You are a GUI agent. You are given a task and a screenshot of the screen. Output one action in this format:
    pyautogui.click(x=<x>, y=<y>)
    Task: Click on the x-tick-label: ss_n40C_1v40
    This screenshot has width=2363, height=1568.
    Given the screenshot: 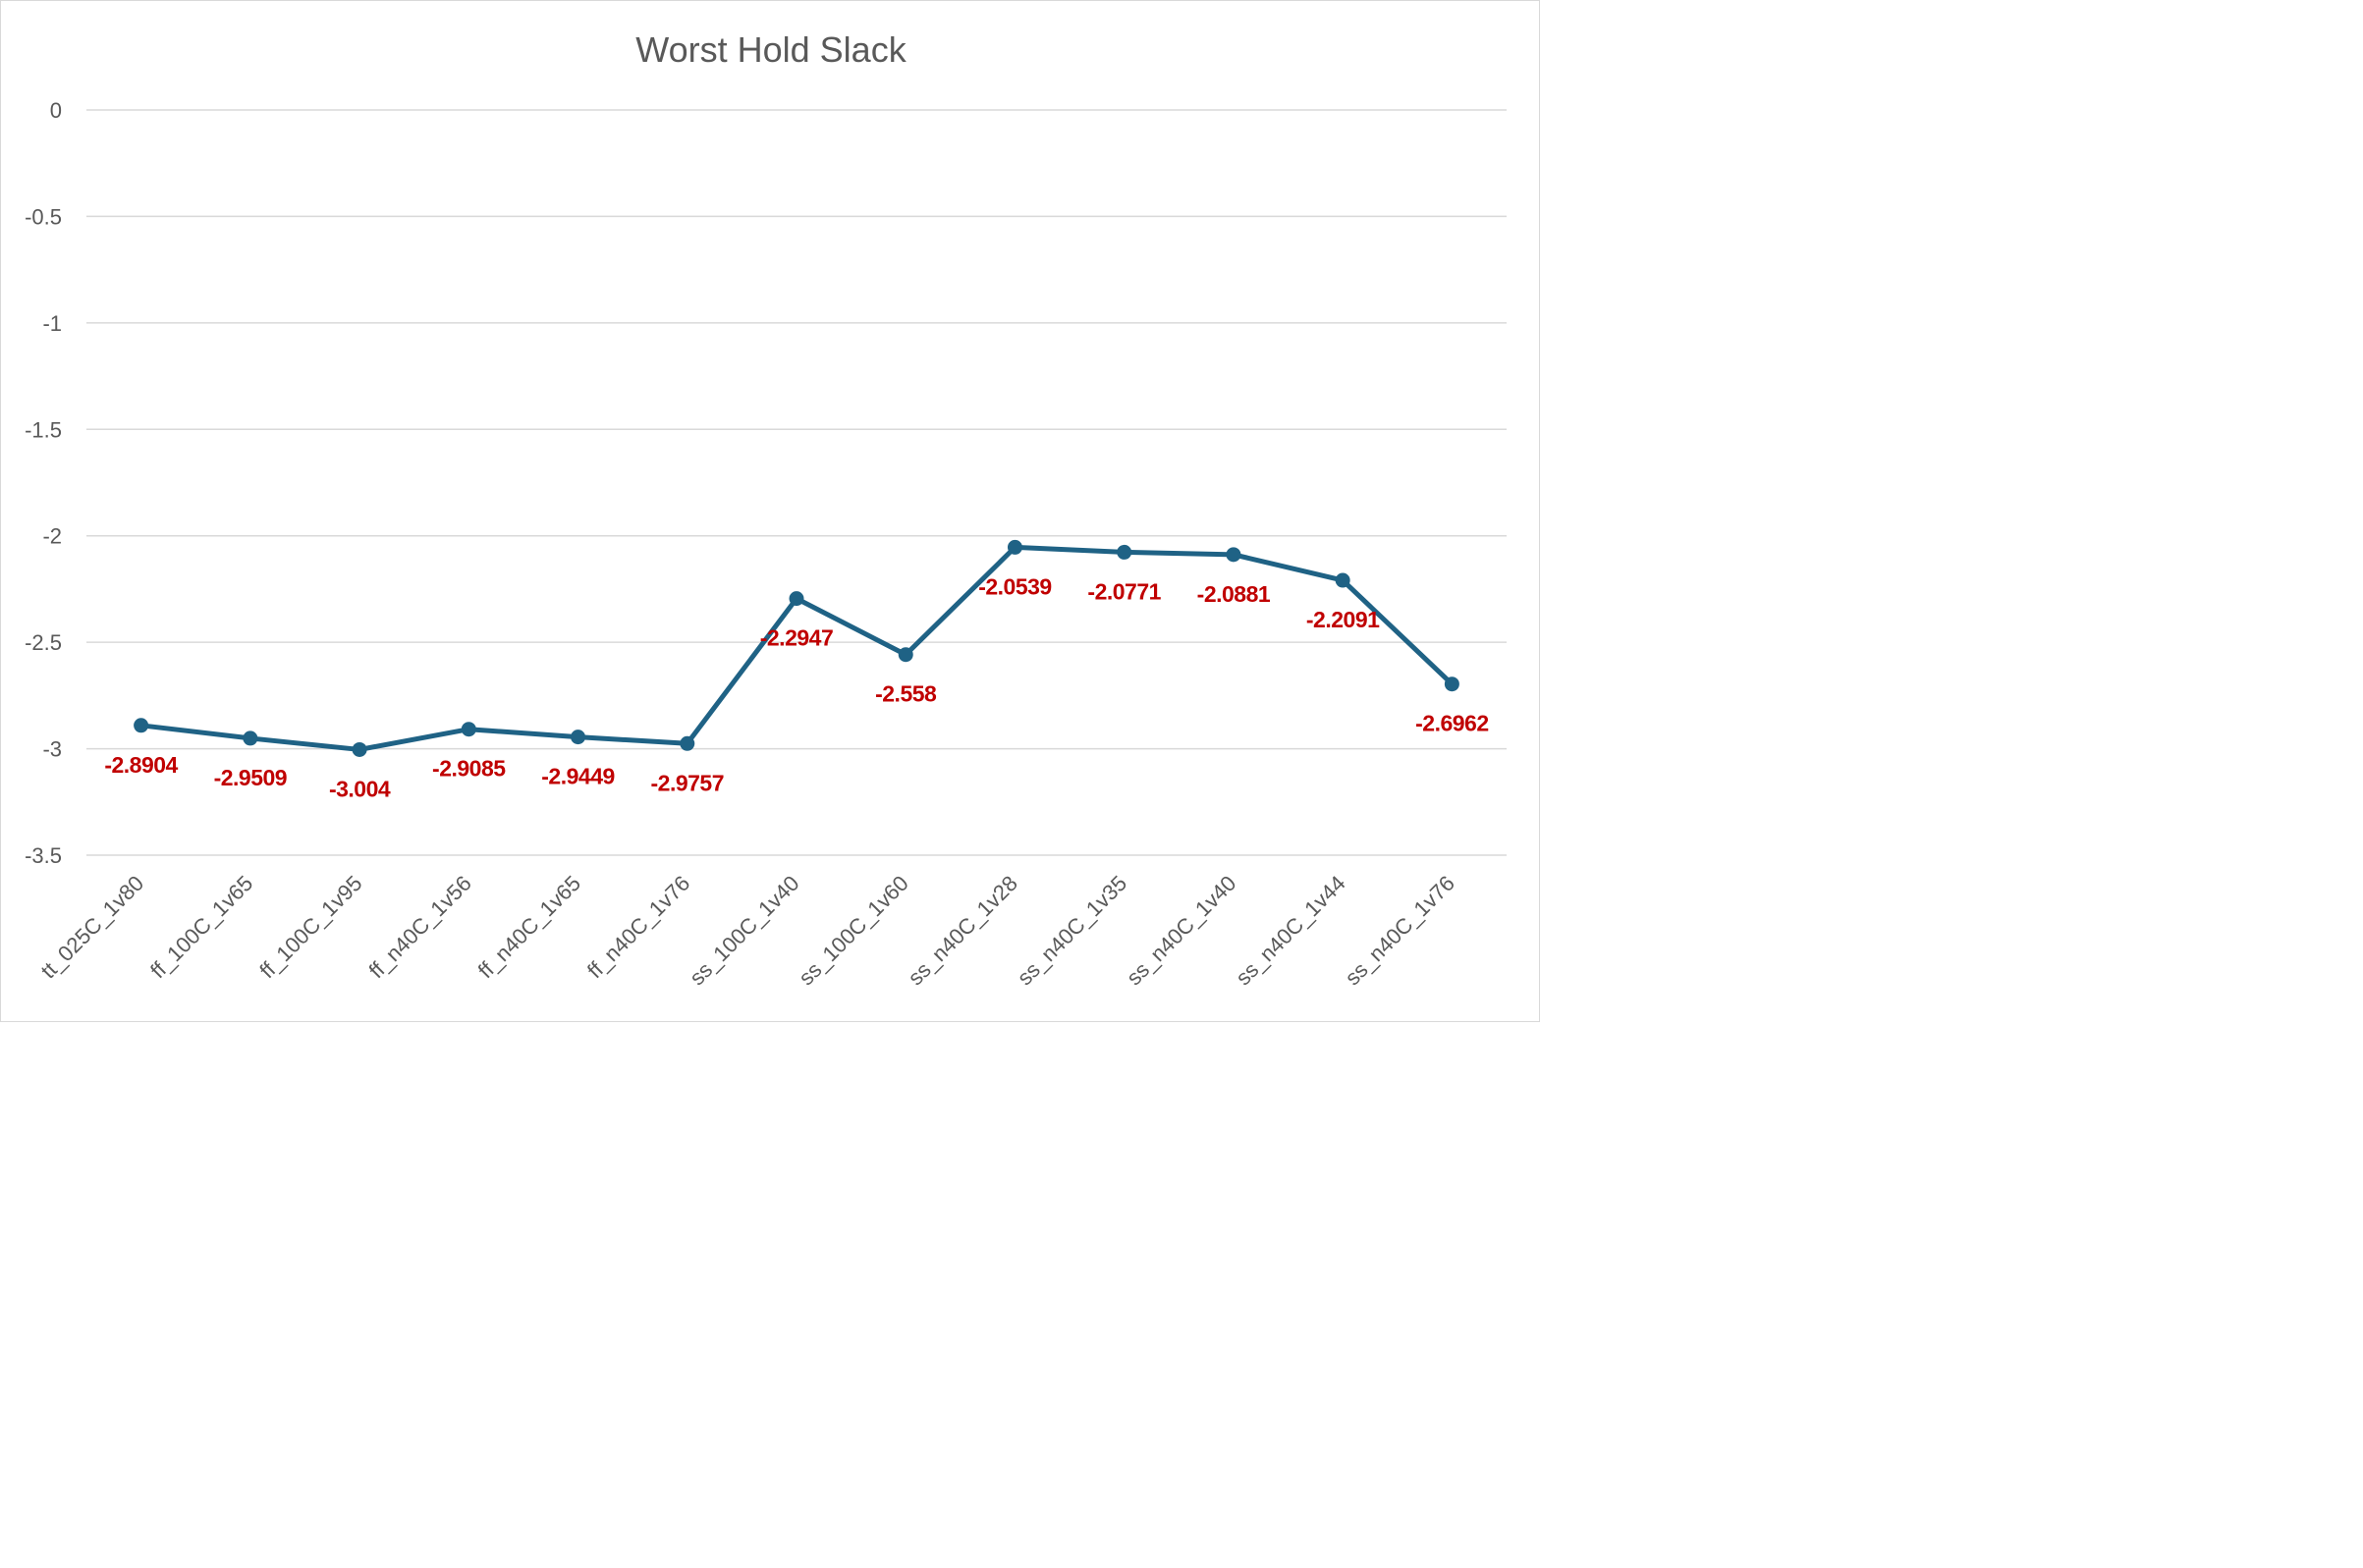 What is the action you would take?
    pyautogui.click(x=1181, y=930)
    